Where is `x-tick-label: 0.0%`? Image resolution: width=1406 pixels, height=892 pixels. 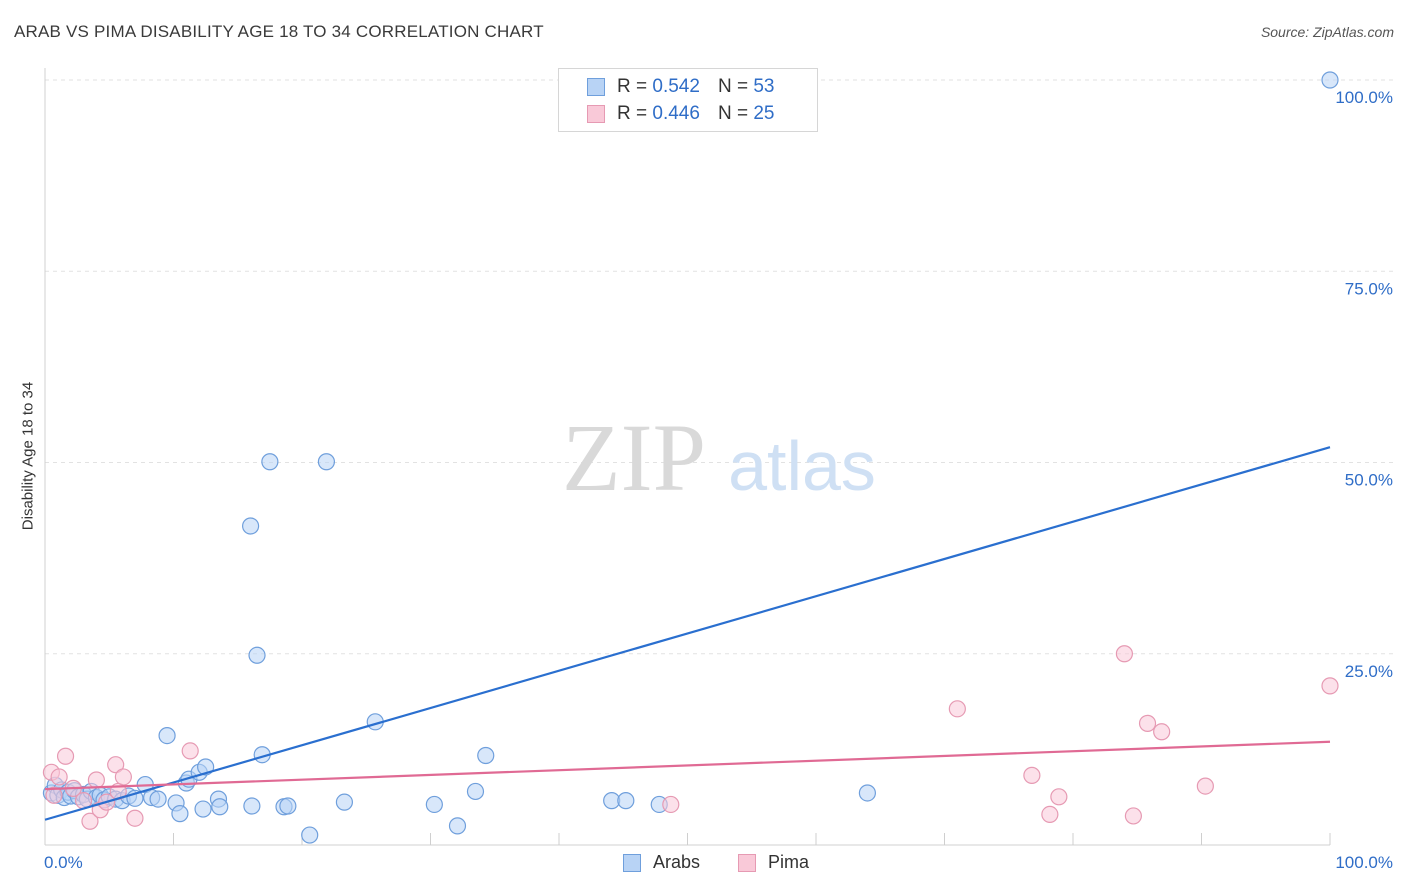 x-tick-label: 0.0% is located at coordinates (63, 862).